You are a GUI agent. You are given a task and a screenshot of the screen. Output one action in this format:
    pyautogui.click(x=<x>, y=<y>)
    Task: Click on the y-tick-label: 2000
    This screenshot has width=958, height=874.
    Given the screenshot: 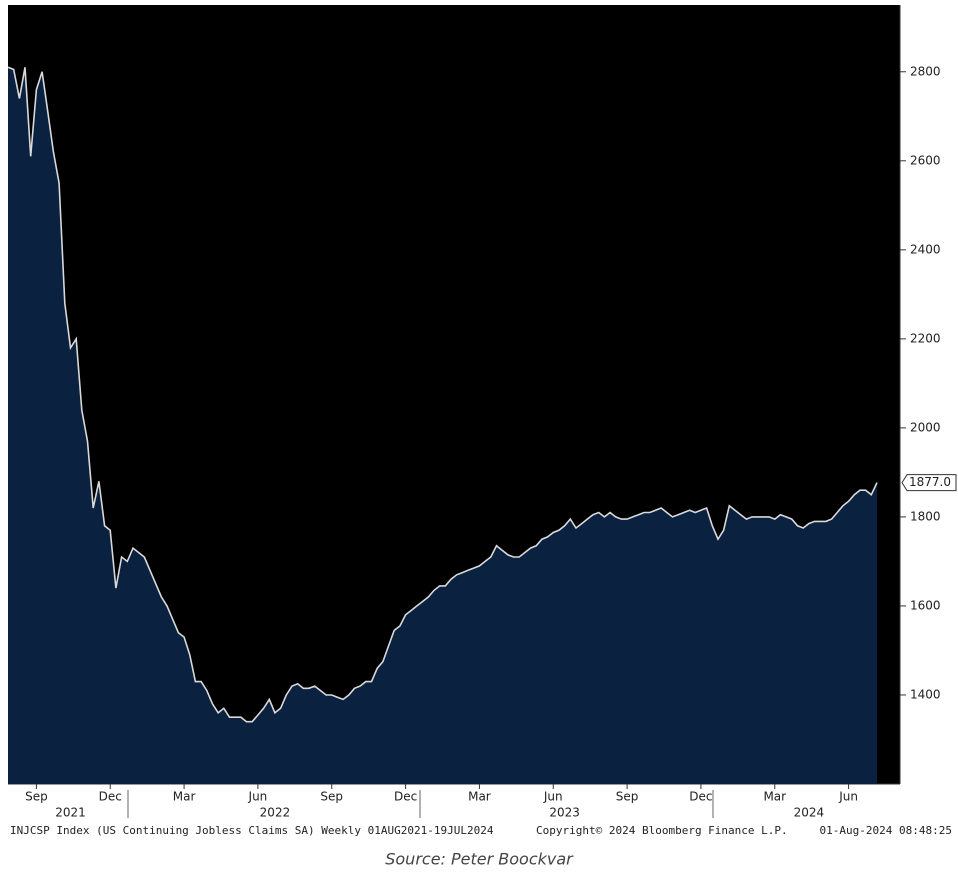 What is the action you would take?
    pyautogui.click(x=925, y=427)
    